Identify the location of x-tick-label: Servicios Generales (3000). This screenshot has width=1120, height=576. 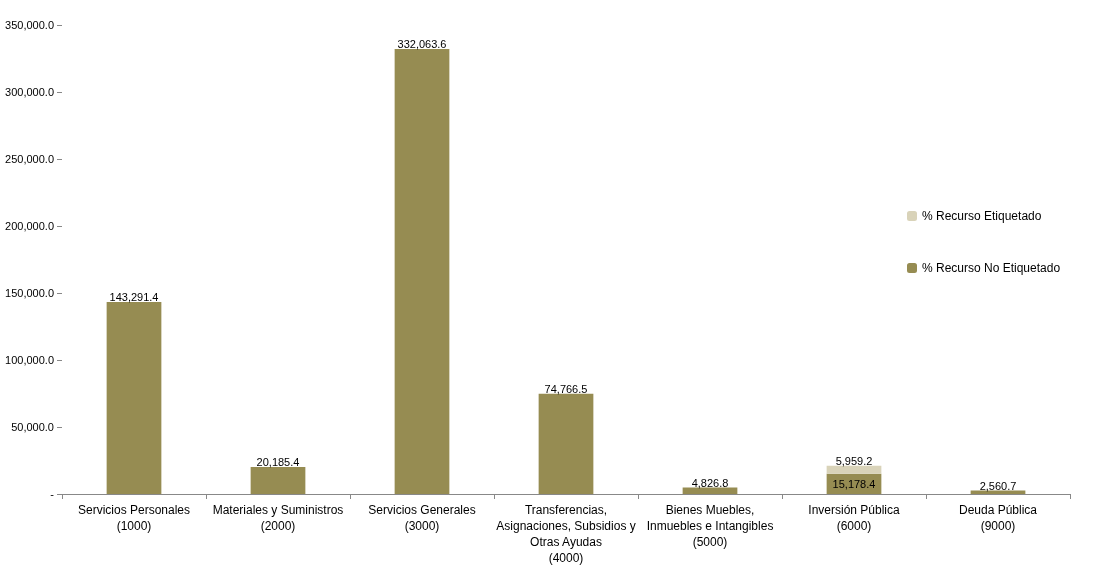
(422, 518).